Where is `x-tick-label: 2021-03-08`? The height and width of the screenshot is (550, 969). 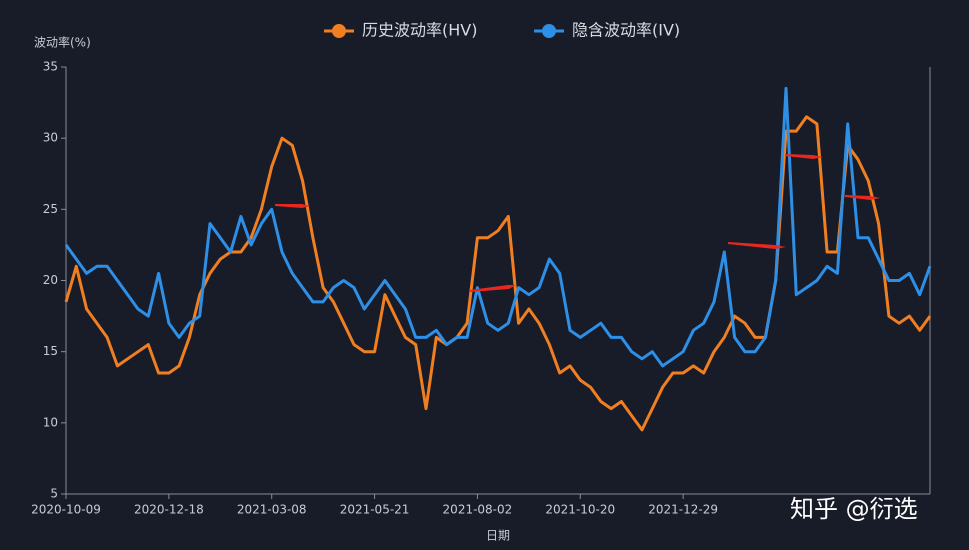 x-tick-label: 2021-03-08 is located at coordinates (272, 510).